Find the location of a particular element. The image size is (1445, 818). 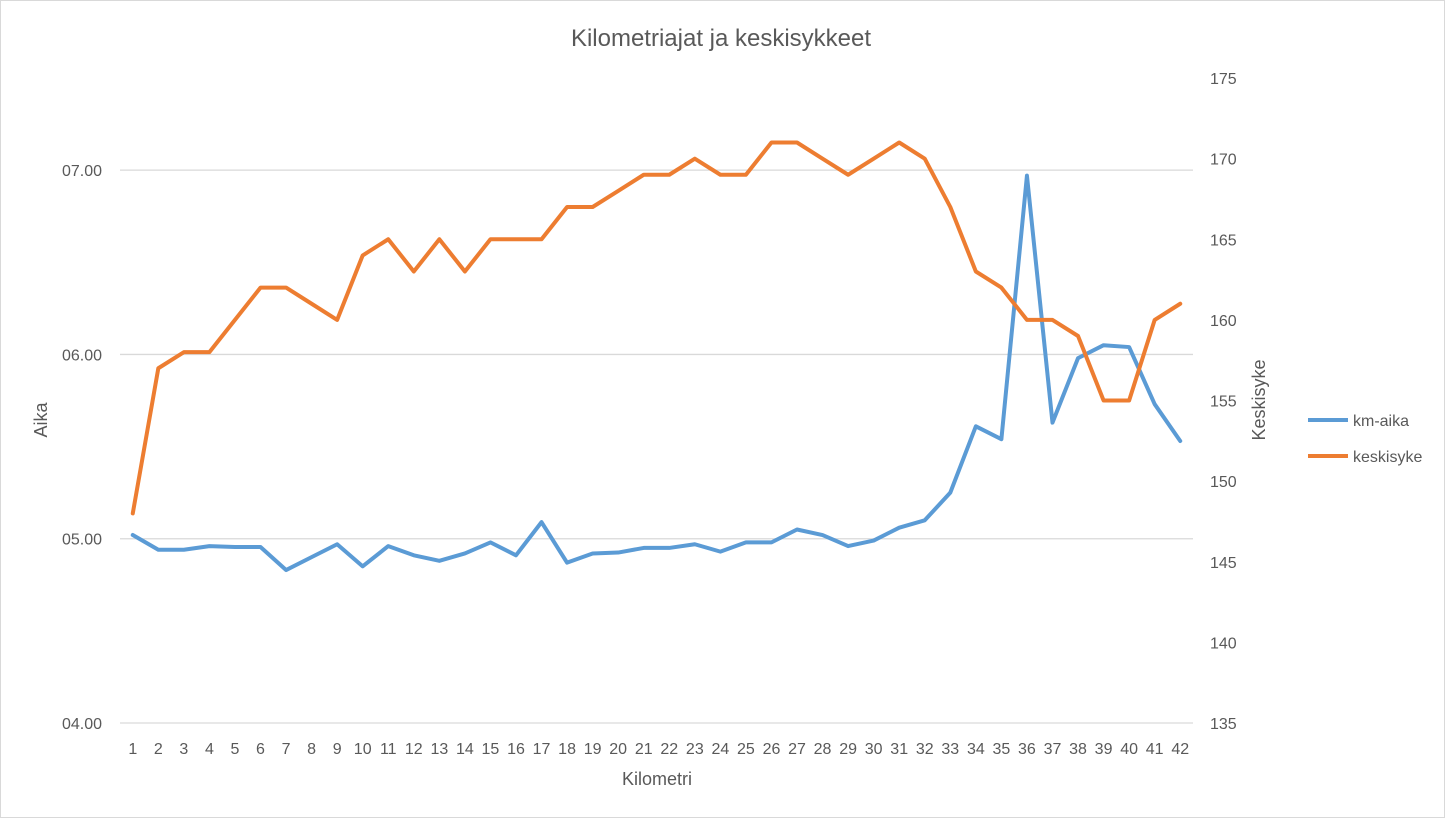

x-tick-label: 39 is located at coordinates (1104, 749).